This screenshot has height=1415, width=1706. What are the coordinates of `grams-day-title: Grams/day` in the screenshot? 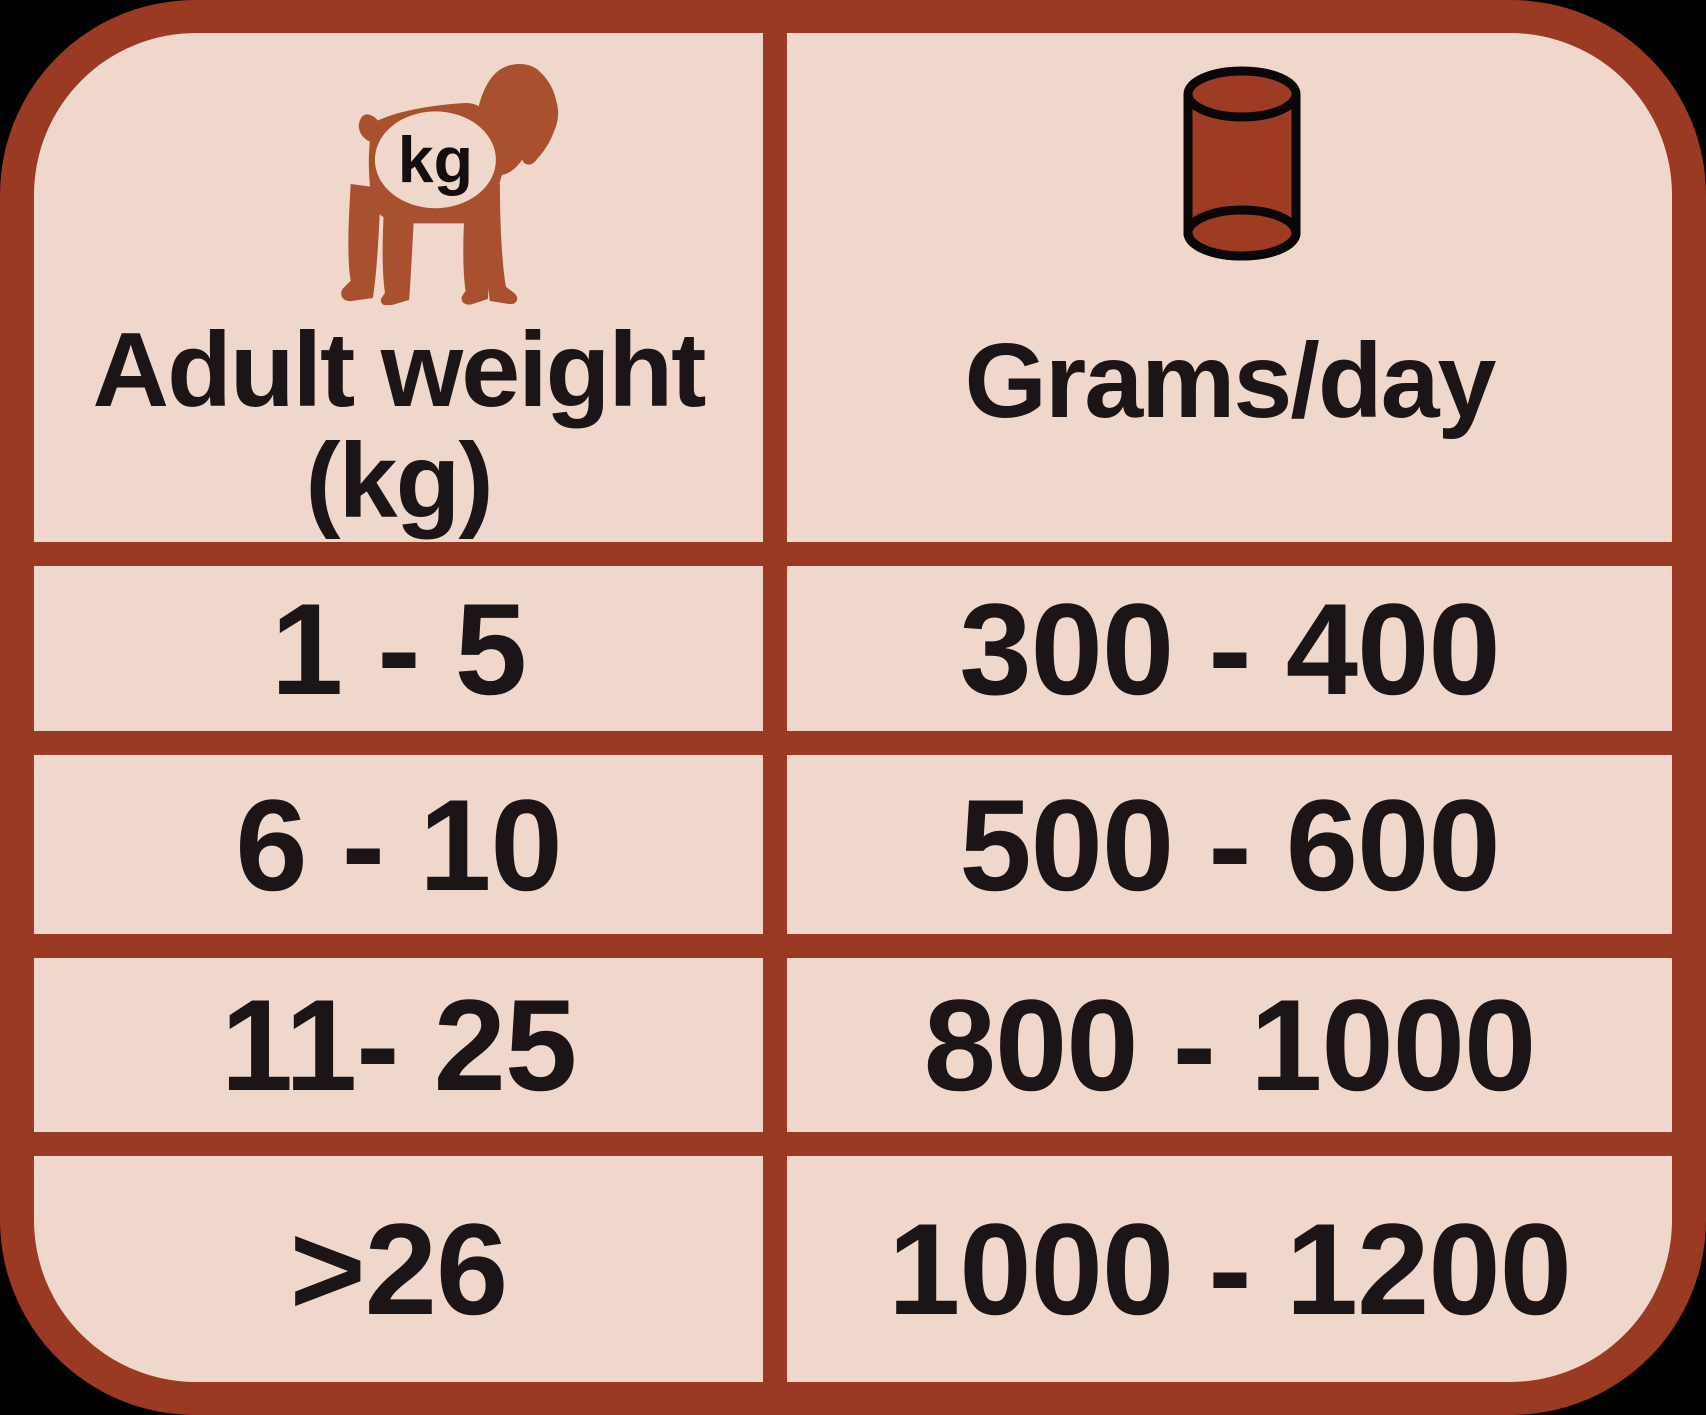 It's located at (1230, 381).